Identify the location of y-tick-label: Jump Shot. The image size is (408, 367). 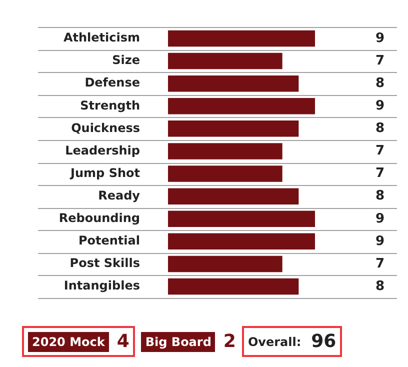
(105, 173).